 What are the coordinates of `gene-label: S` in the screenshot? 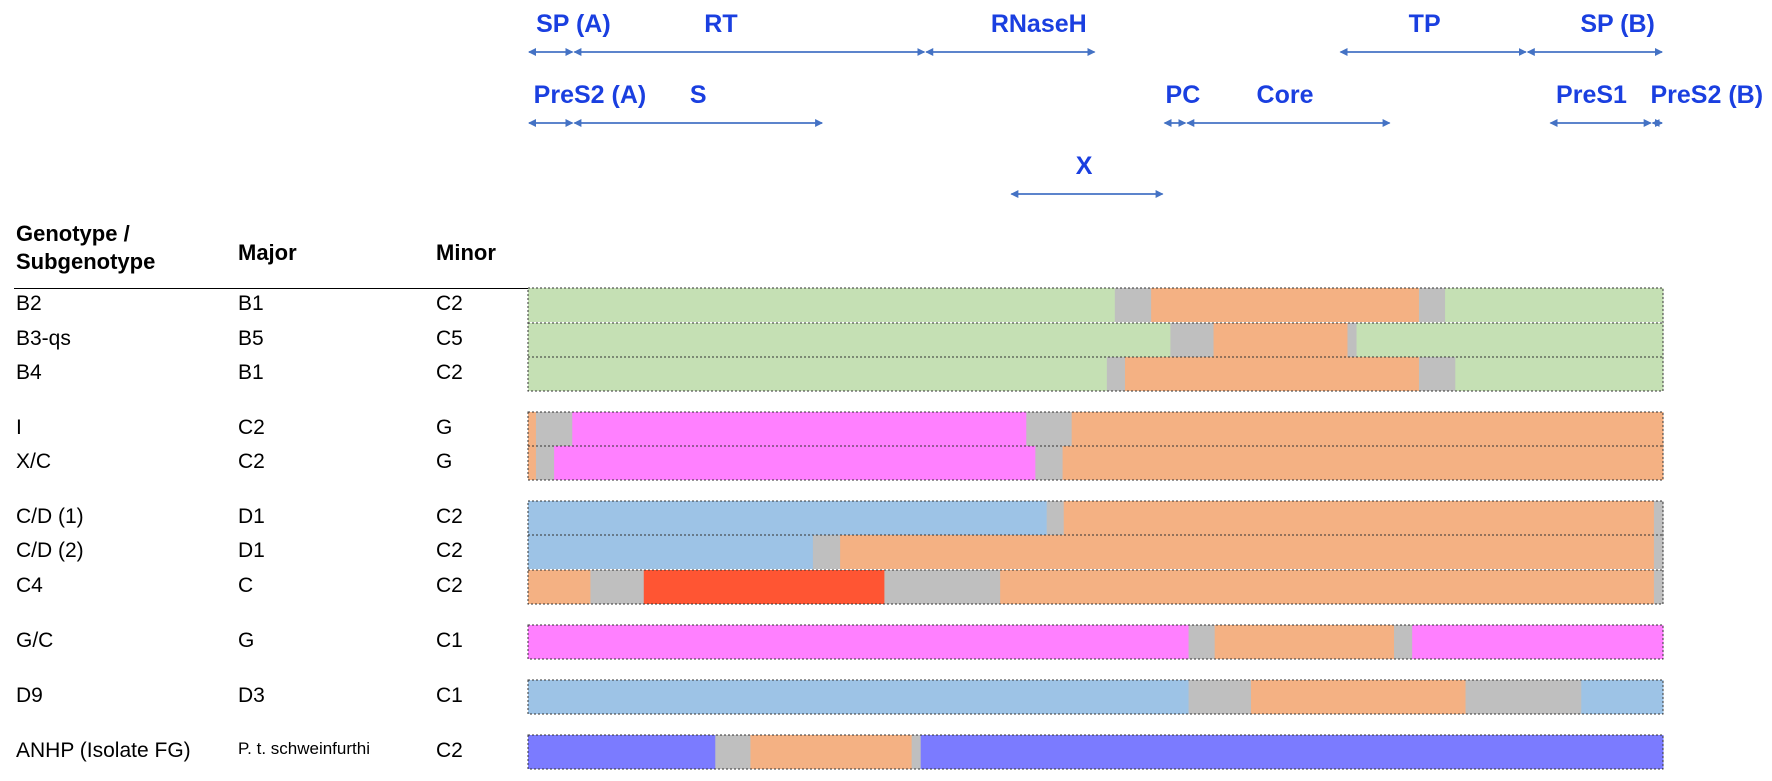 It's located at (698, 95).